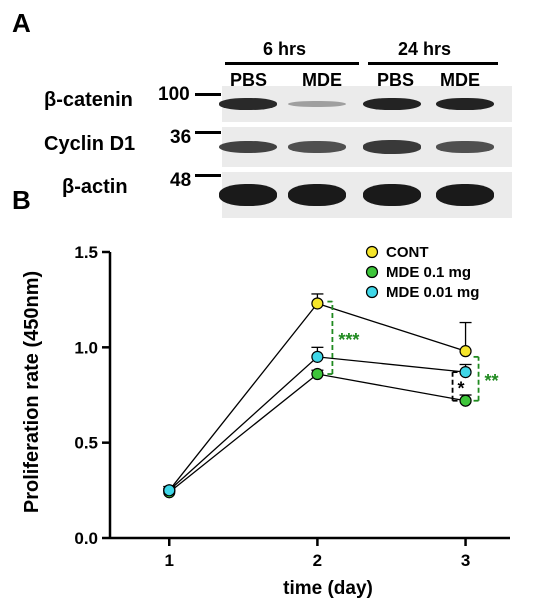  I want to click on band-beta-catenin-lane3, so click(392, 104).